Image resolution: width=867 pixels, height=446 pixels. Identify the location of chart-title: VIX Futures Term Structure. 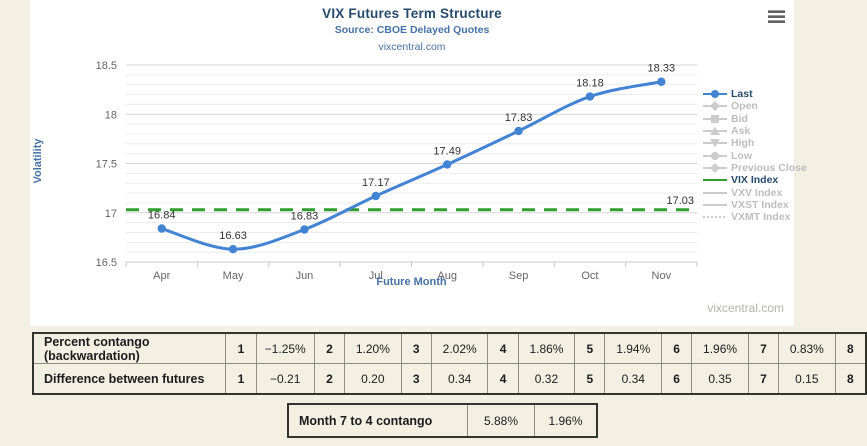
(412, 13).